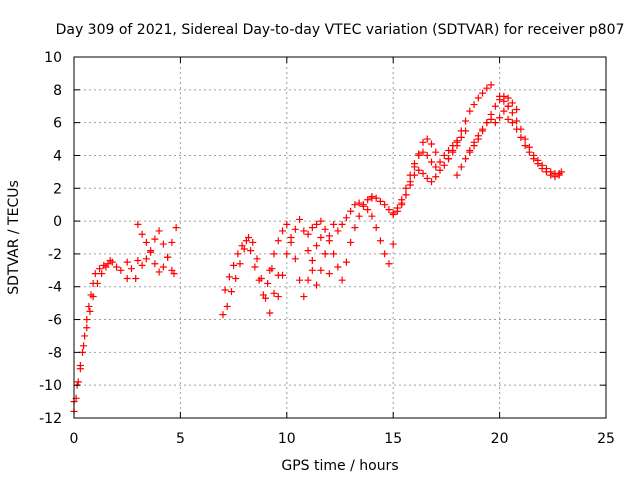 Image resolution: width=640 pixels, height=480 pixels. Describe the element at coordinates (55, 255) in the screenshot. I see `y-tick-label: -2` at that location.